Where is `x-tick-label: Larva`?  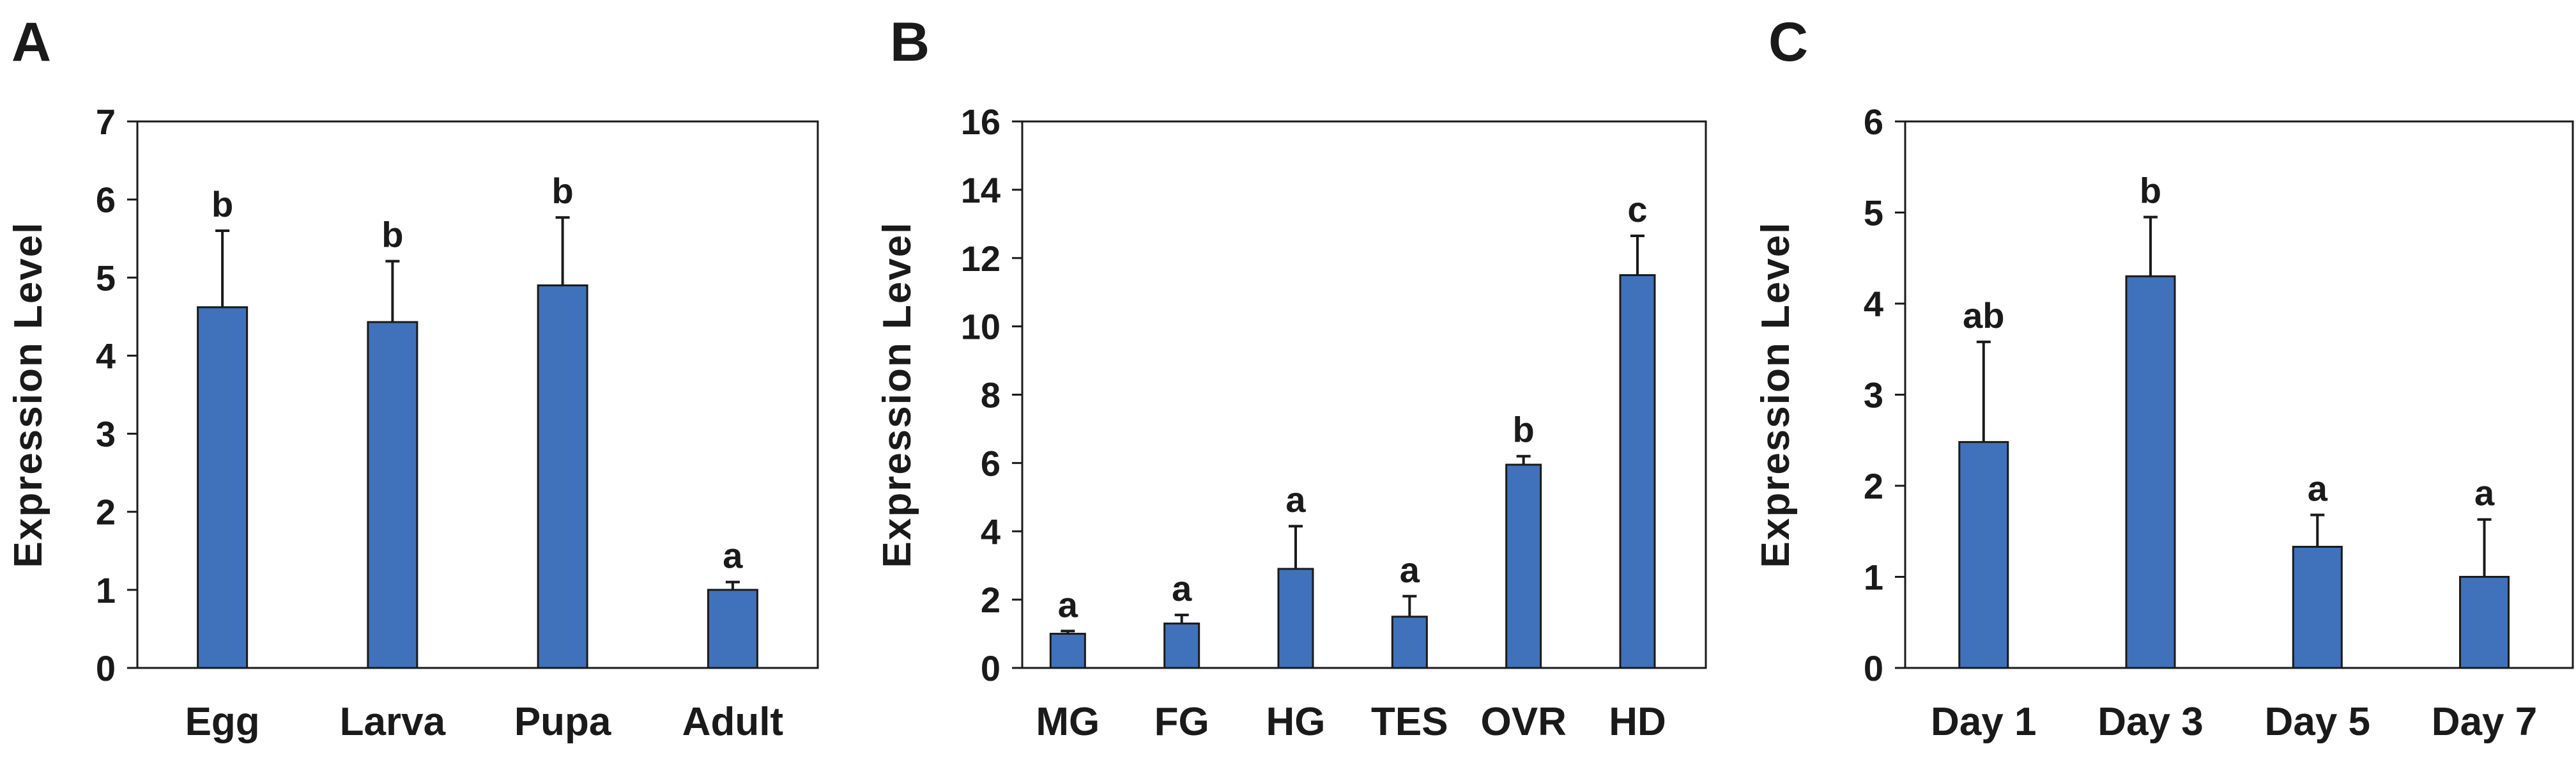 x-tick-label: Larva is located at coordinates (393, 722).